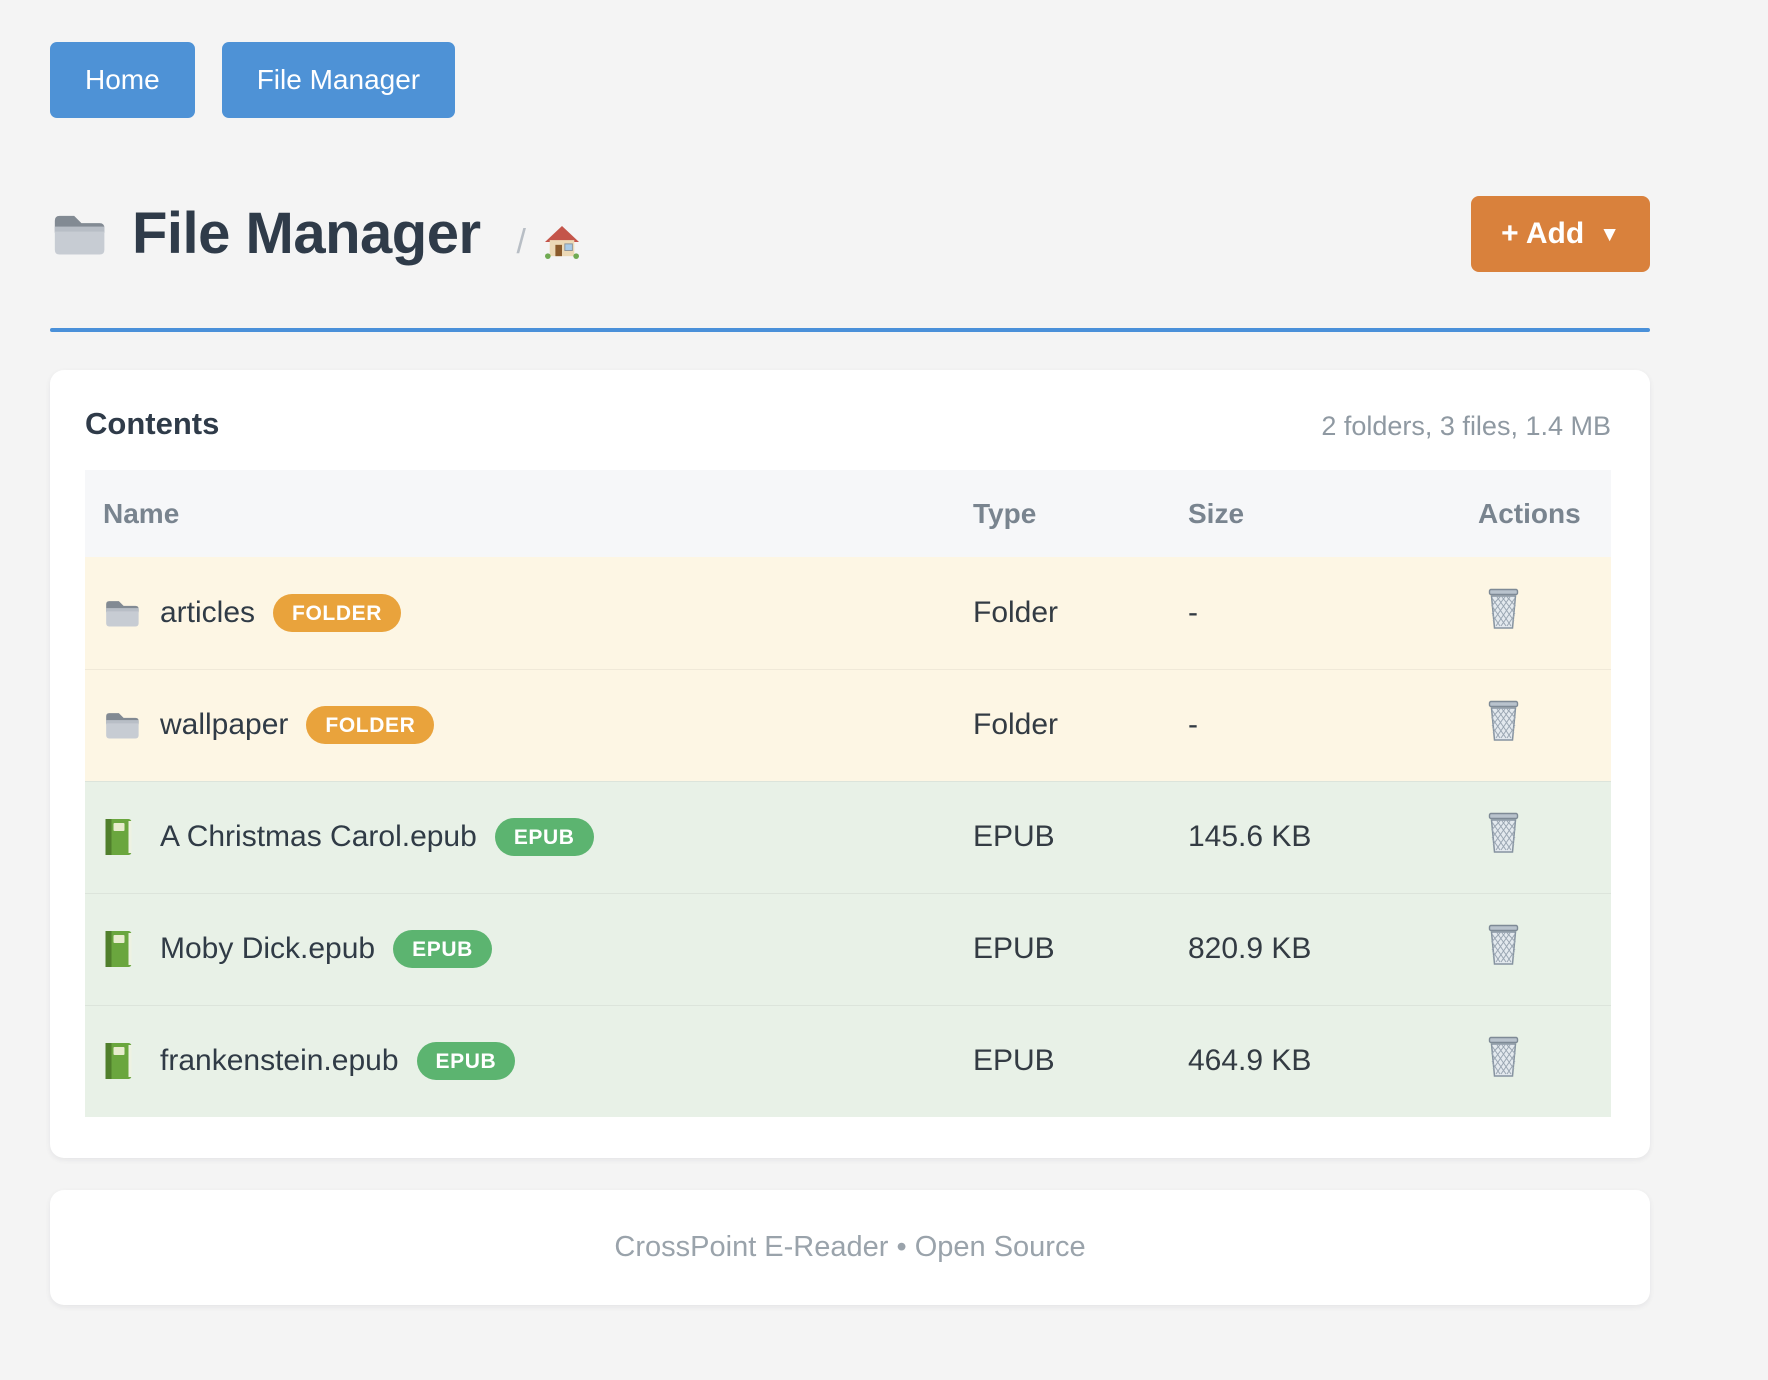 This screenshot has width=1768, height=1380. What do you see at coordinates (1005, 513) in the screenshot?
I see `column-header-type: Type` at bounding box center [1005, 513].